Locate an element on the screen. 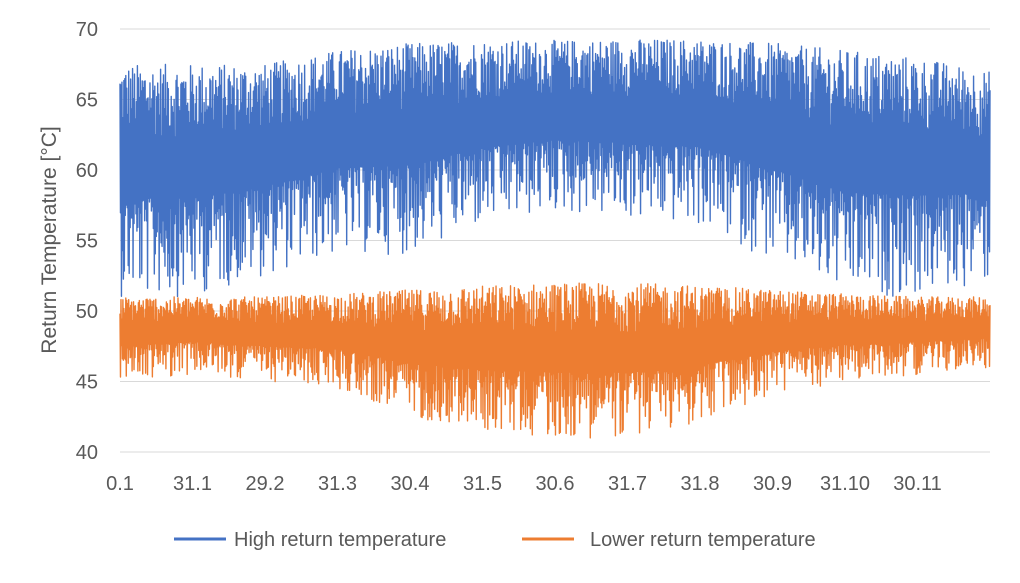  y-tick-label: 40 is located at coordinates (87, 453).